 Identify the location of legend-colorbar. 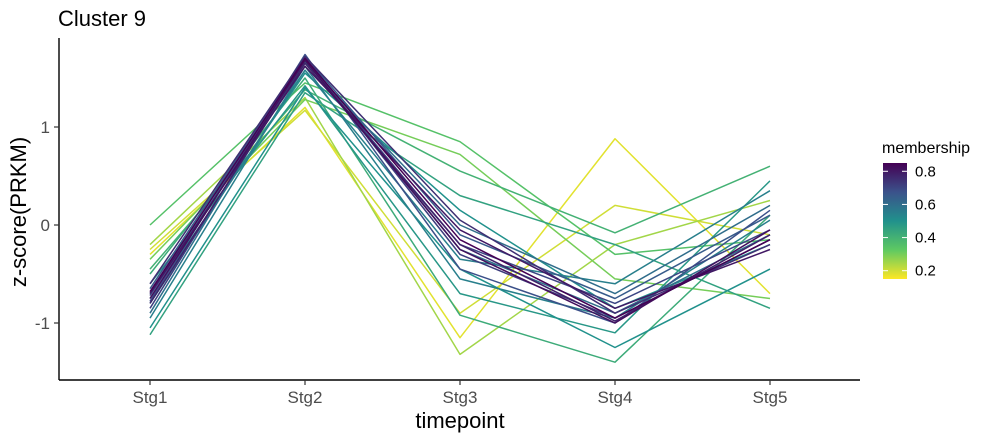
(895, 221).